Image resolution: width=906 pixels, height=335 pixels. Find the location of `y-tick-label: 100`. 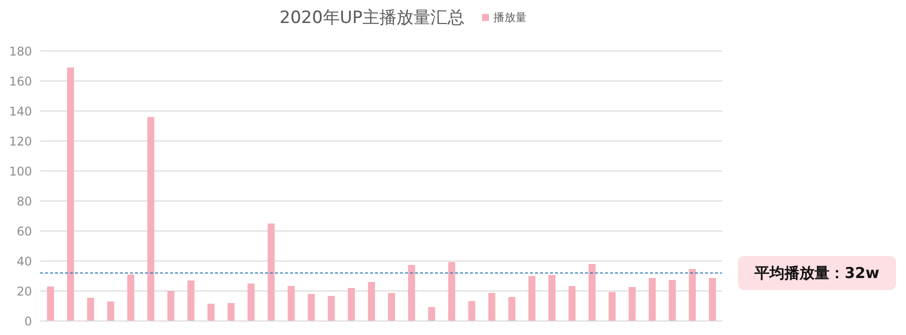

y-tick-label: 100 is located at coordinates (20, 171).